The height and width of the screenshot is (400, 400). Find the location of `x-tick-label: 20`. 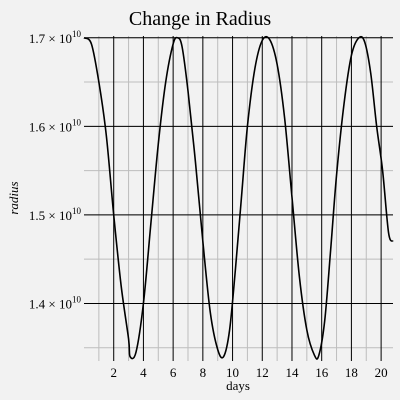

x-tick-label: 20 is located at coordinates (381, 372).